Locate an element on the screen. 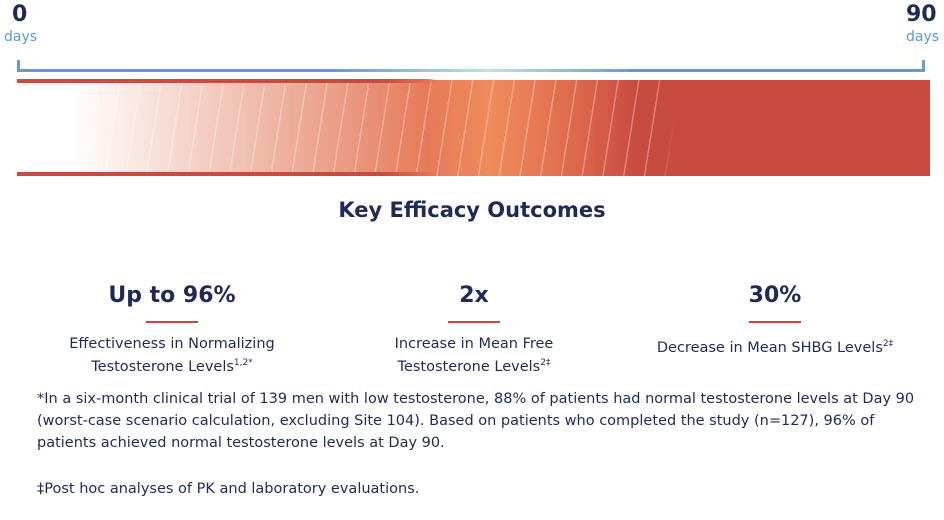 The image size is (944, 520). stat-description: Decrease in Mean SHBG Levels2‡ is located at coordinates (775, 347).